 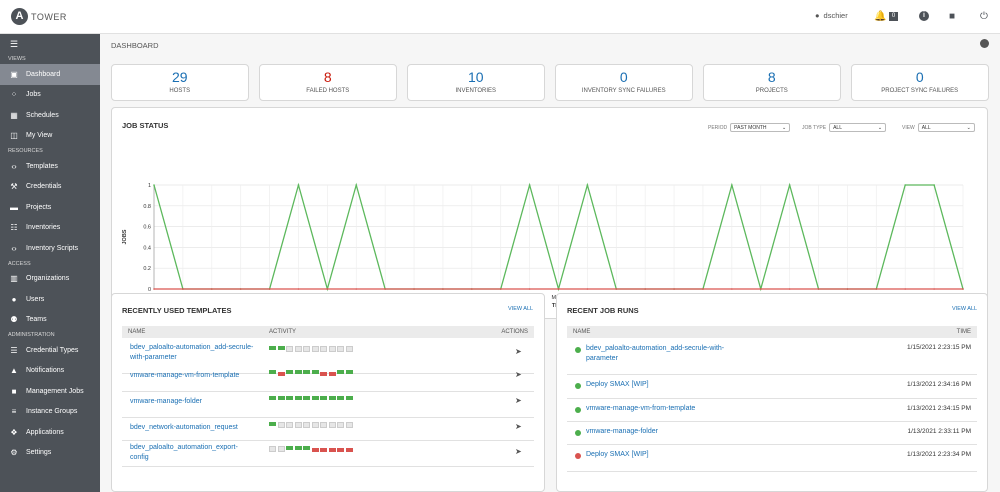 What do you see at coordinates (641, 408) in the screenshot?
I see `job-name-link: vmware-manage-vm-from-template` at bounding box center [641, 408].